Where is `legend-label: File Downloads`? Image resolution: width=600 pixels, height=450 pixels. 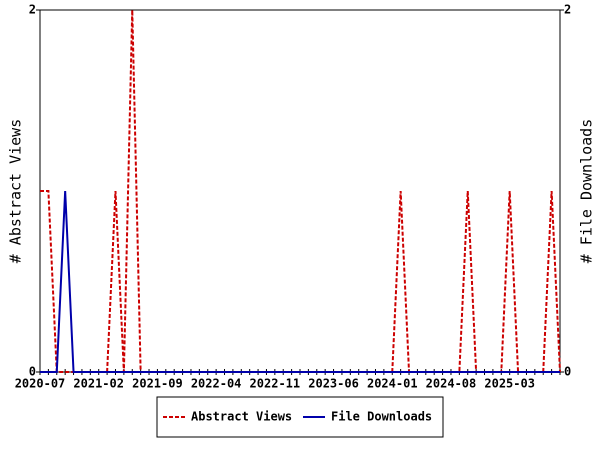 legend-label: File Downloads is located at coordinates (381, 417).